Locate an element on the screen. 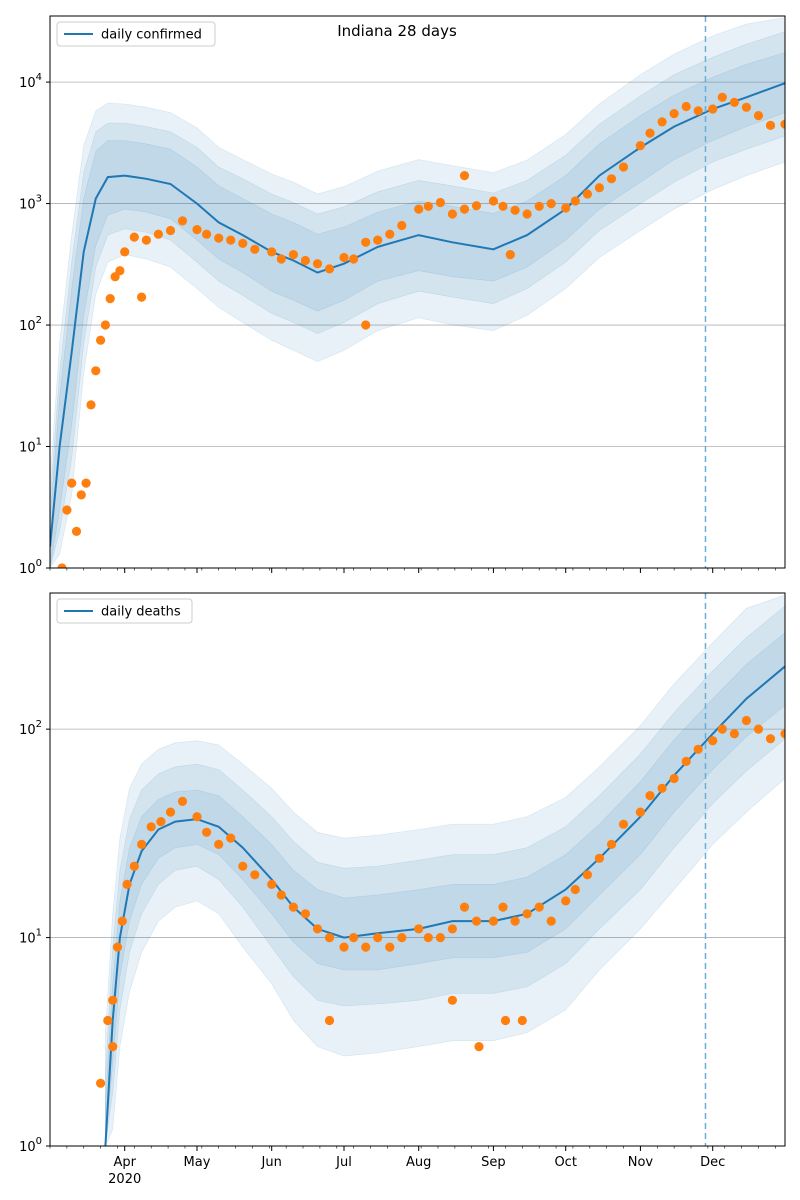  x-tick-label: Apr is located at coordinates (124, 1162).